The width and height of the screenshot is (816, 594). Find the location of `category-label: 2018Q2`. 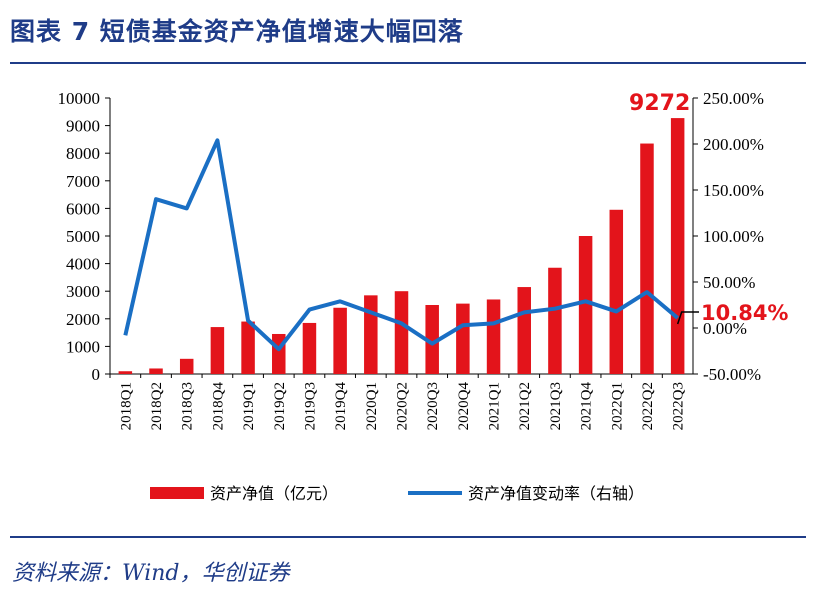

category-label: 2018Q2 is located at coordinates (157, 406).